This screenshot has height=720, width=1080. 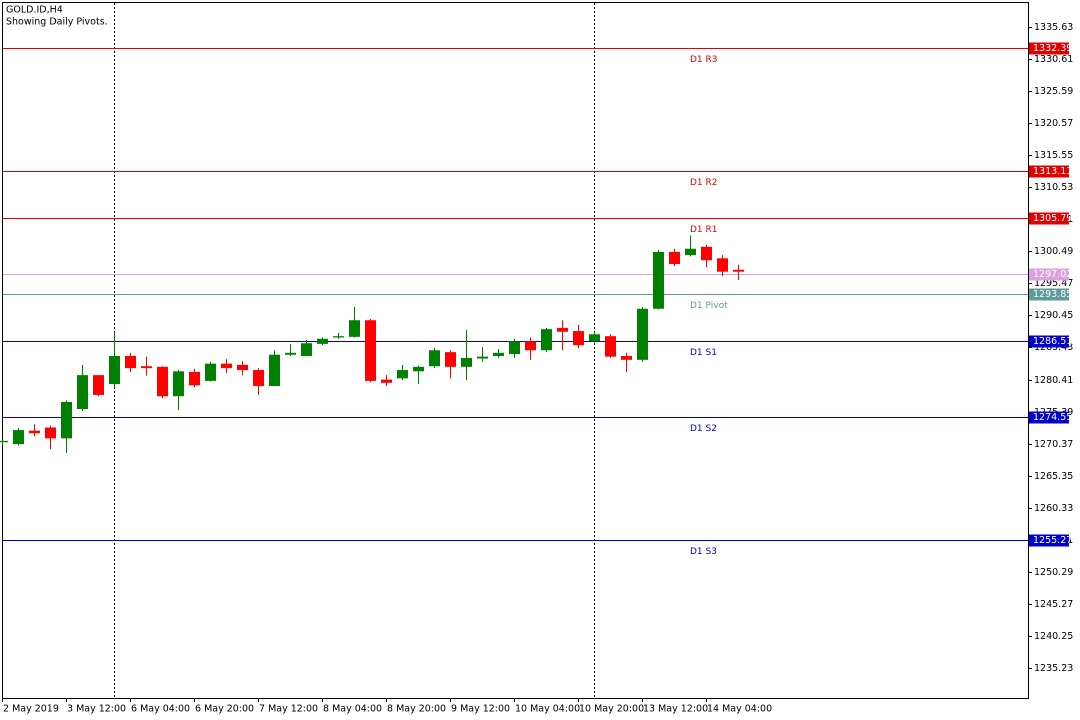 I want to click on x-tick-label: 6 May 20:00, so click(x=224, y=709).